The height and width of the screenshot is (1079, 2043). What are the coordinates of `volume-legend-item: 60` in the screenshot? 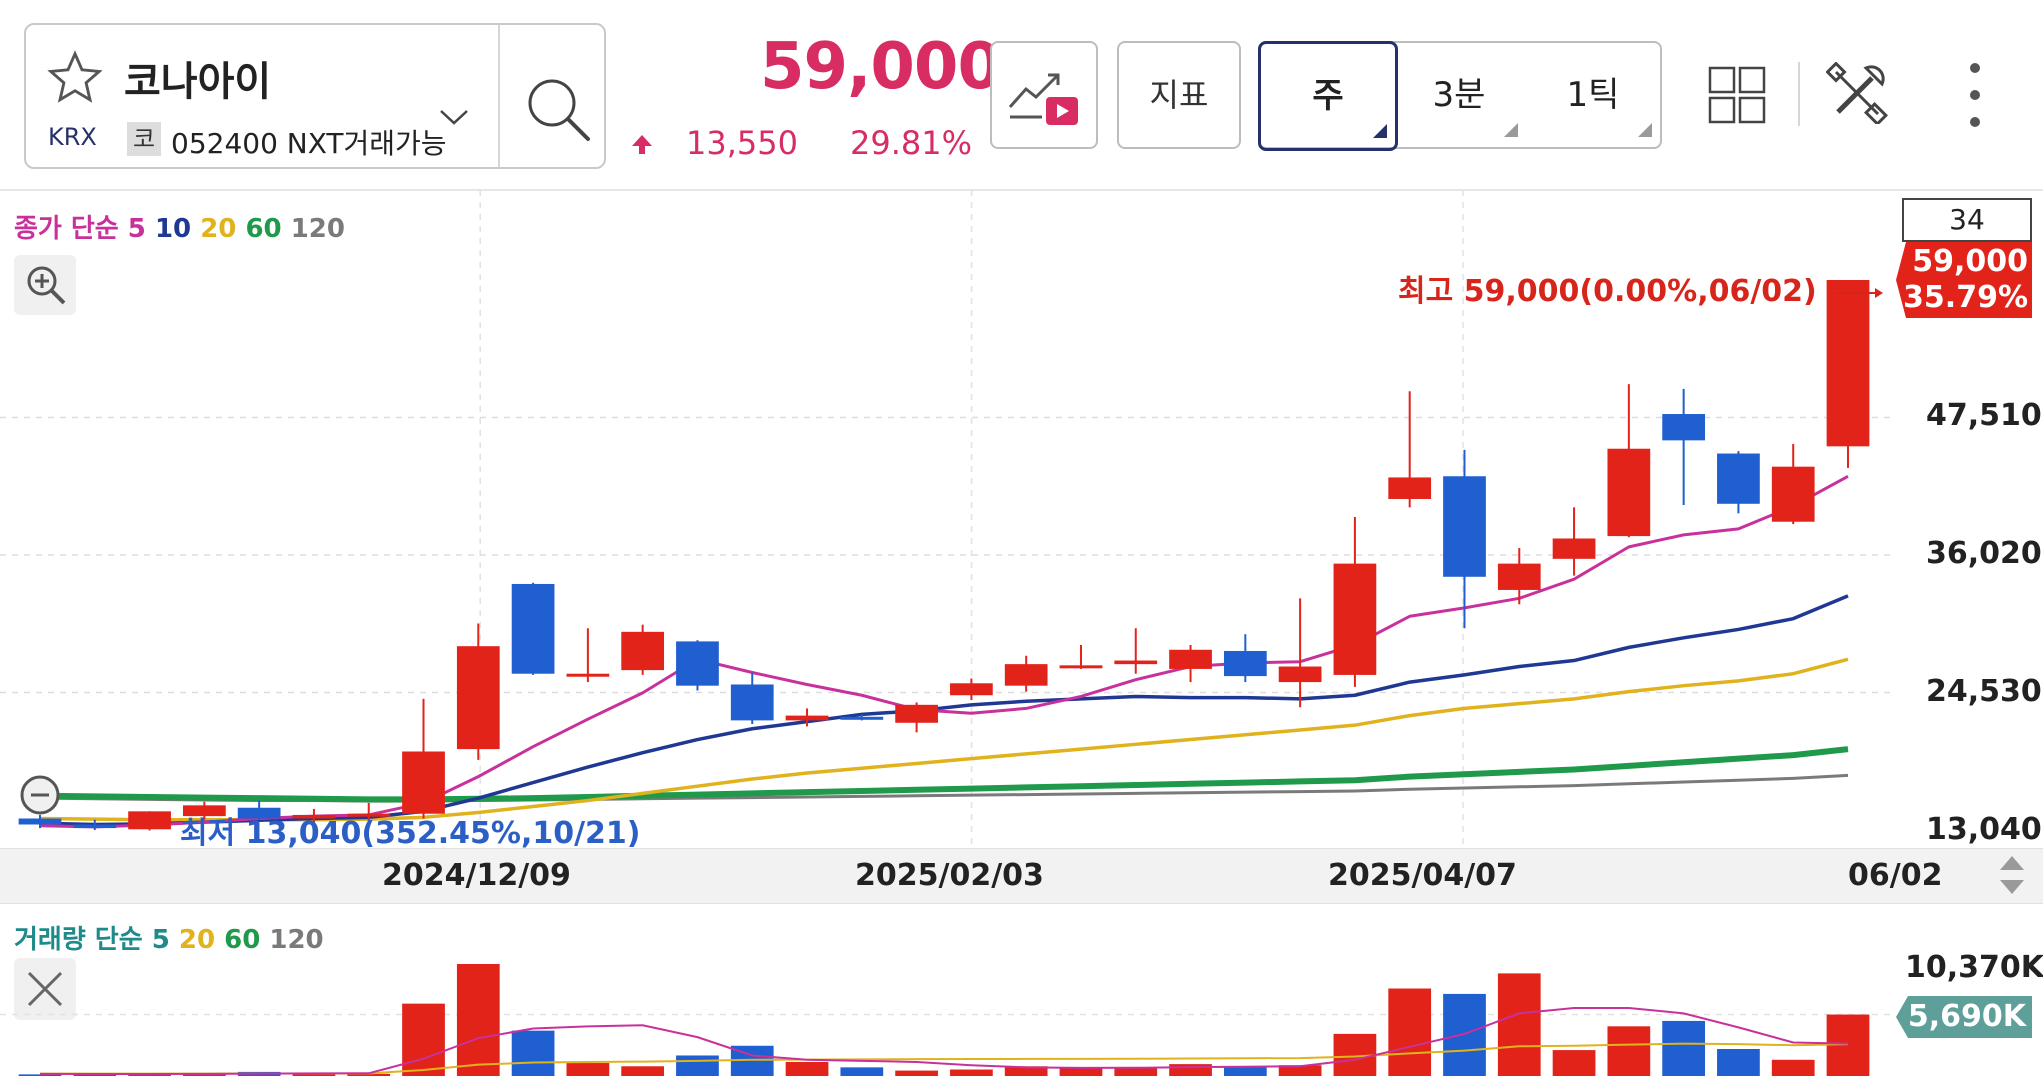 It's located at (242, 940).